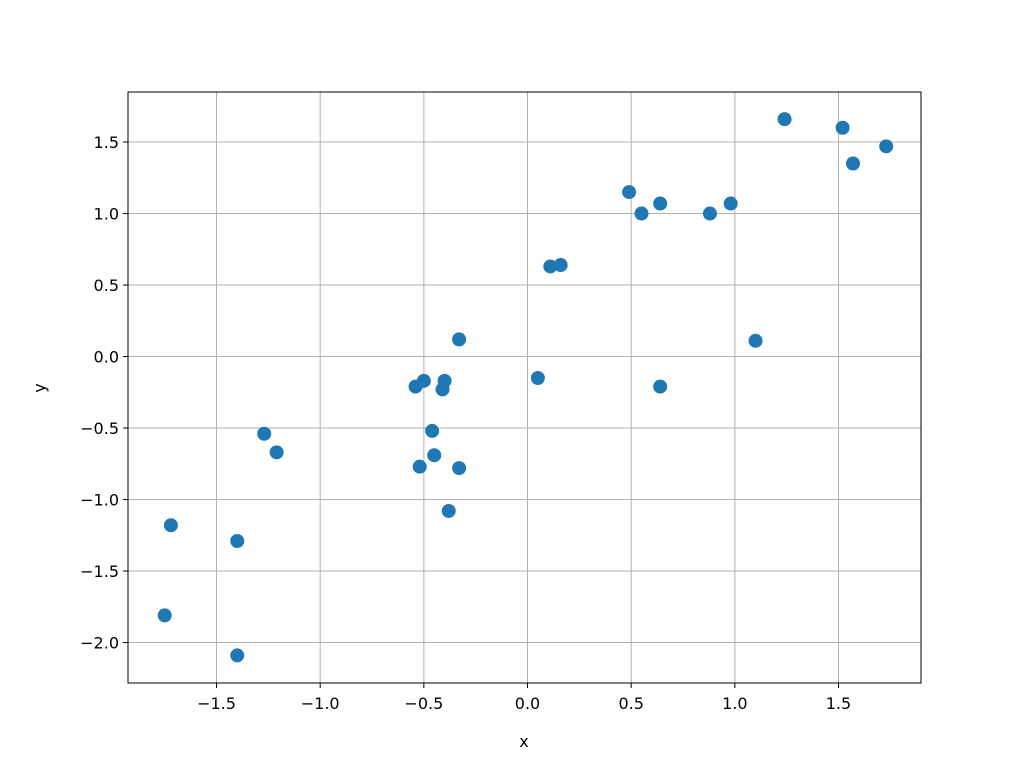 This screenshot has width=1024, height=772. I want to click on y-axis-label: y, so click(39, 387).